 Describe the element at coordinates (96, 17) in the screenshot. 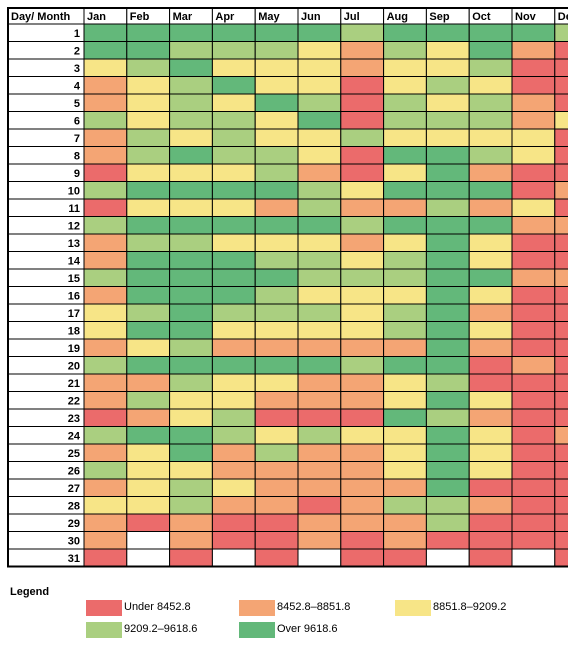

I see `column-label: Jan` at that location.